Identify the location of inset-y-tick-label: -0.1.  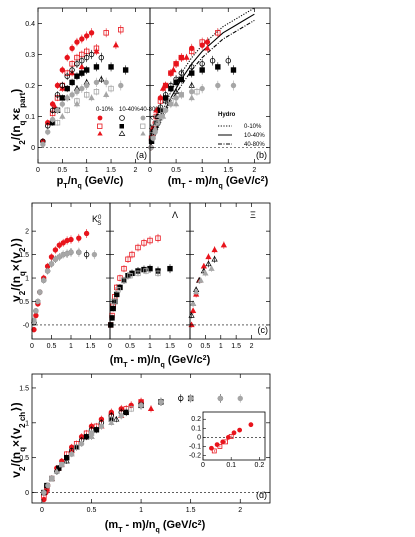
(195, 446).